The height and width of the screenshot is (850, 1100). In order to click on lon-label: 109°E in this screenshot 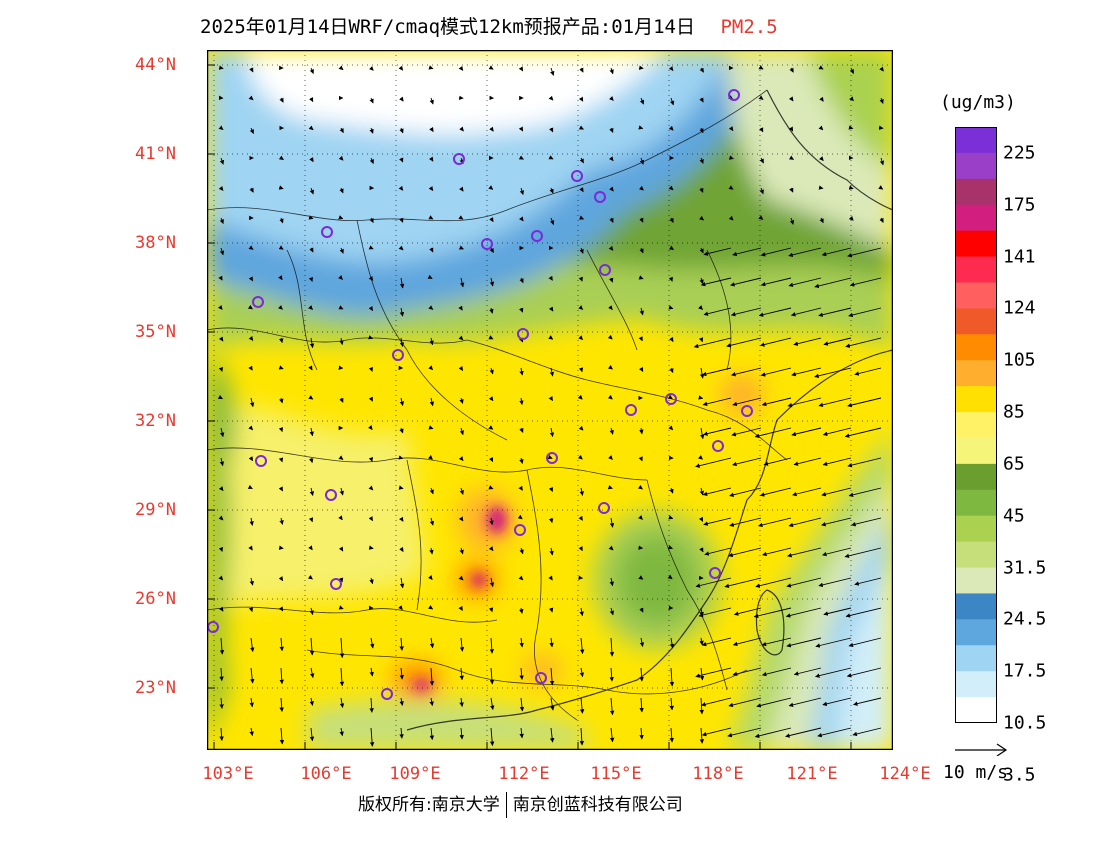, I will do `click(415, 774)`.